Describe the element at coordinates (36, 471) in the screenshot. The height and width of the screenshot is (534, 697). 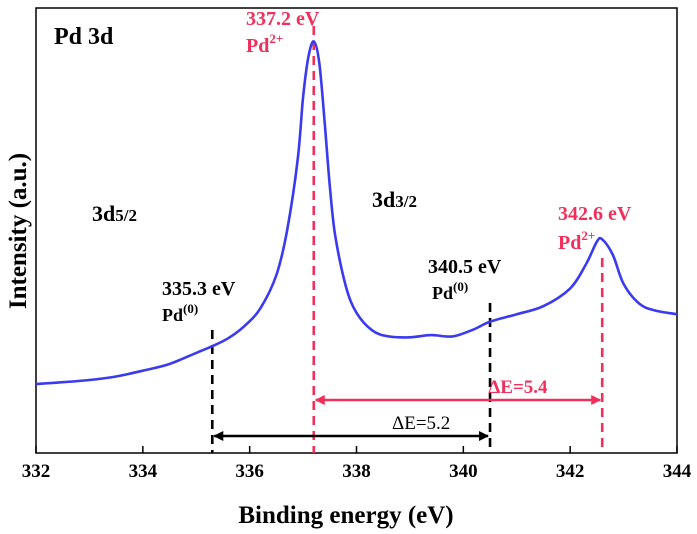
I see `x-tick-label: 332` at that location.